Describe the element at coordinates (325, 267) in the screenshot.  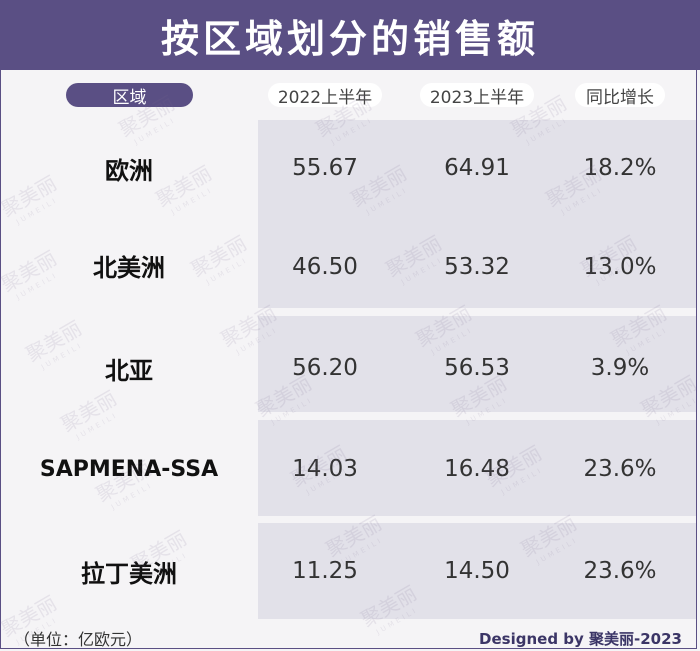
I see `value-2022: 46.50` at that location.